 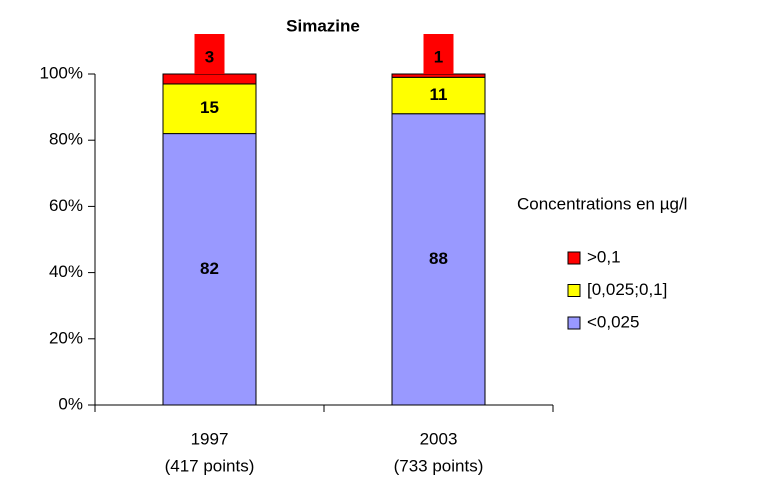 I want to click on x-tick-label: 2003, so click(x=439, y=438).